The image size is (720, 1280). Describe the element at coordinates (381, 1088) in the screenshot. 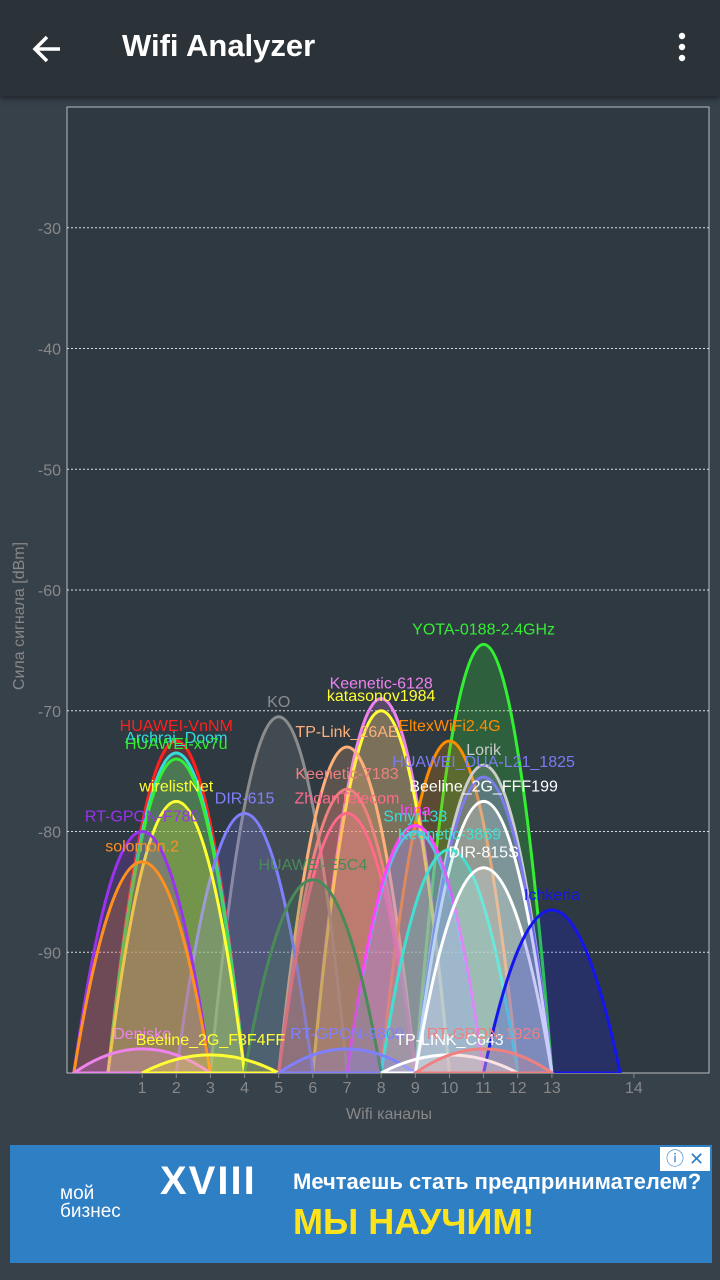

I see `x-tick-label: 8` at that location.